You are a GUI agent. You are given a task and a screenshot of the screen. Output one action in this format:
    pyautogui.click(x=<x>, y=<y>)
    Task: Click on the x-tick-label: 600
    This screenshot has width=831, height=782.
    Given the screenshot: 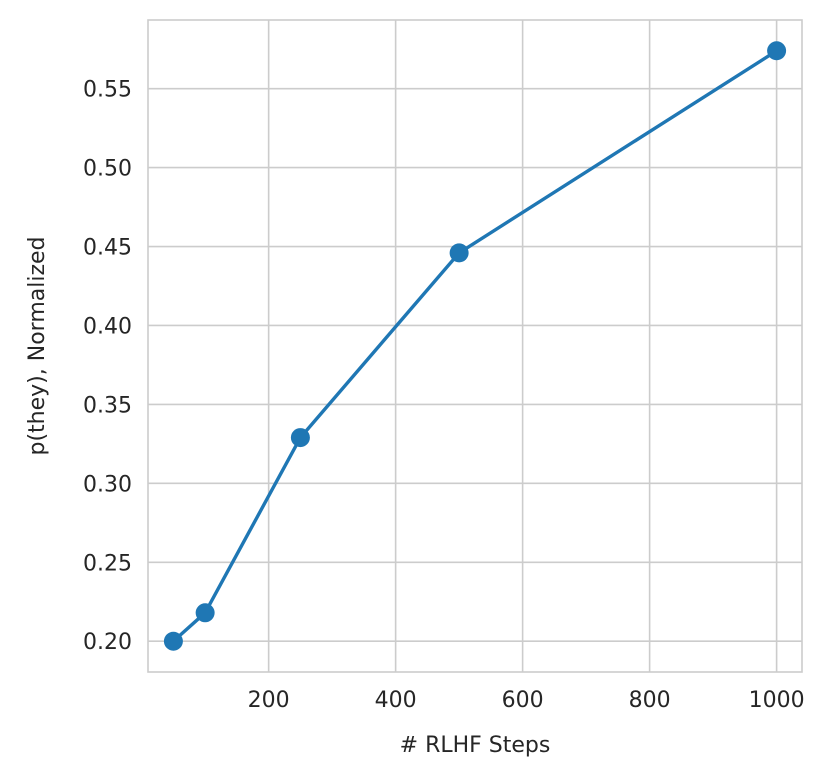 What is the action you would take?
    pyautogui.click(x=523, y=700)
    